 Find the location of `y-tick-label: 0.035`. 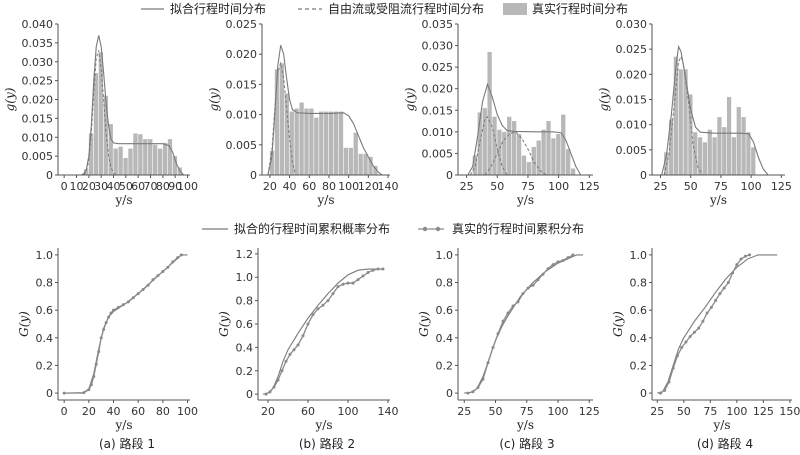

y-tick-label: 0.035 is located at coordinates (438, 24).